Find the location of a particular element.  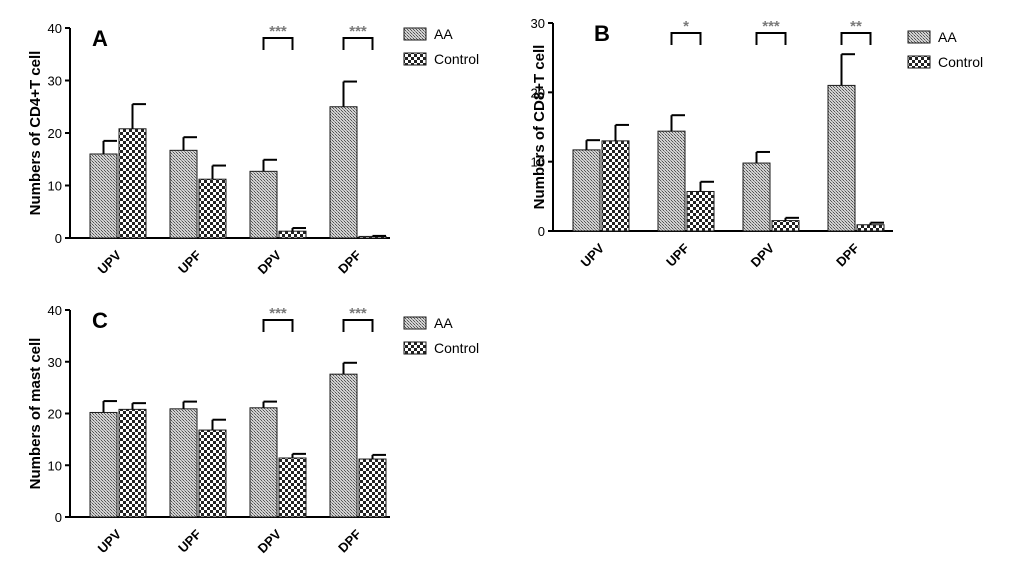

panel-letter: B is located at coordinates (602, 33).